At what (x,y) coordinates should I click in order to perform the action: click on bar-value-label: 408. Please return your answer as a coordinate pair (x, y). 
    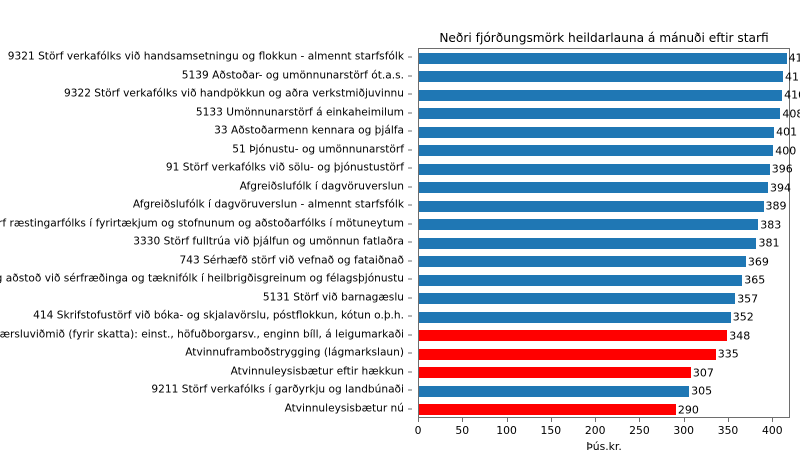
    Looking at the image, I should click on (791, 114).